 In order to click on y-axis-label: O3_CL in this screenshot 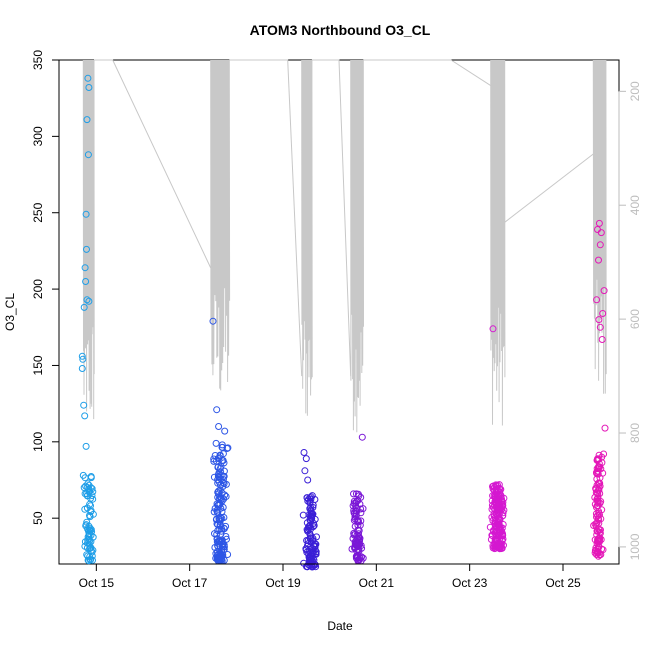, I will do `click(10, 312)`.